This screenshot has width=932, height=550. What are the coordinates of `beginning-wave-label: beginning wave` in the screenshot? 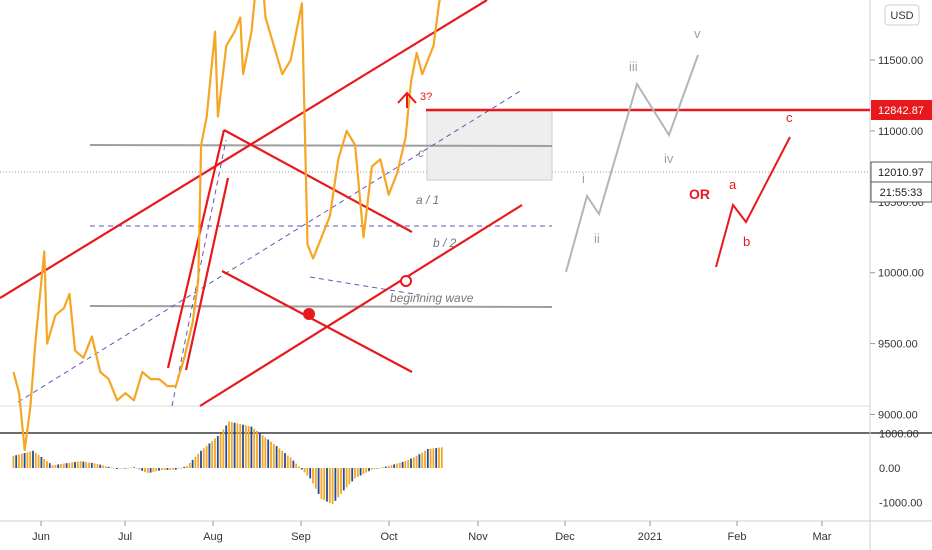 It's located at (432, 298).